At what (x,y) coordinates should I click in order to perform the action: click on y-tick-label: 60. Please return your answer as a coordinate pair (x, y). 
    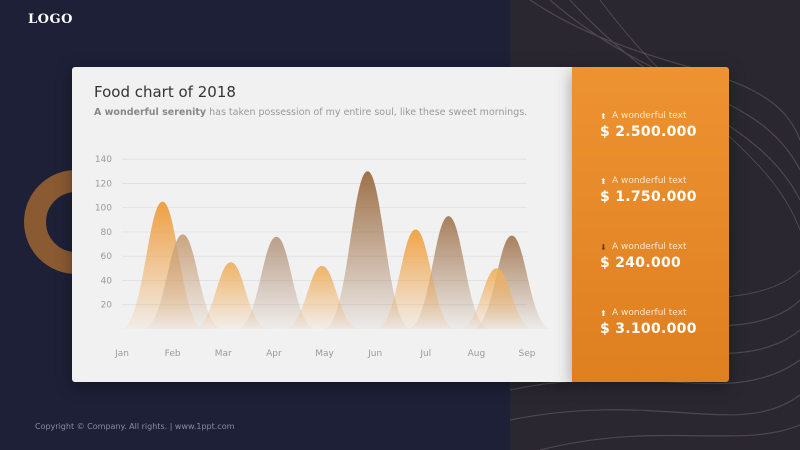
    Looking at the image, I should click on (107, 257).